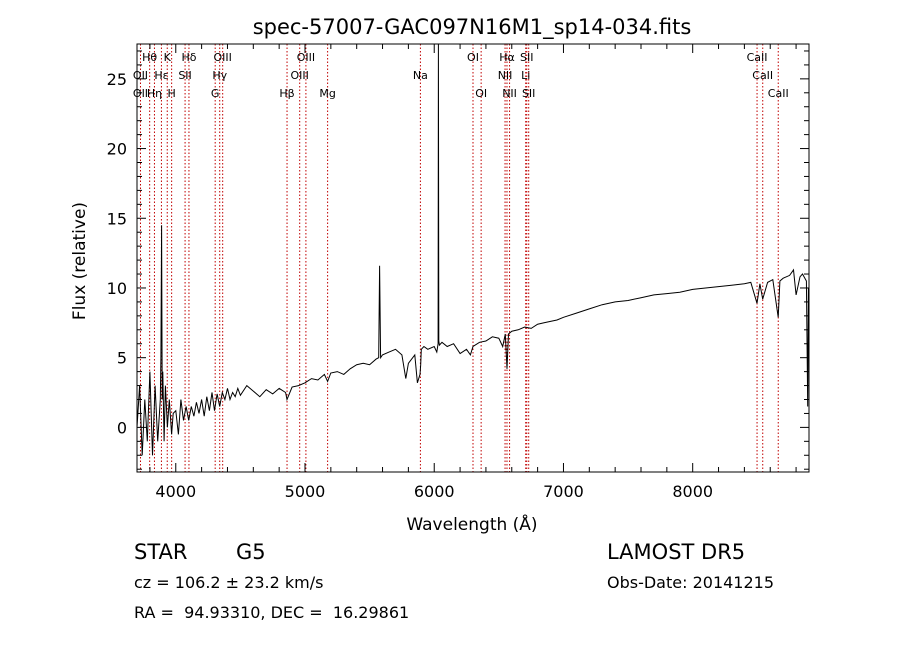 This screenshot has width=900, height=649. I want to click on line-label: Li, so click(525, 75).